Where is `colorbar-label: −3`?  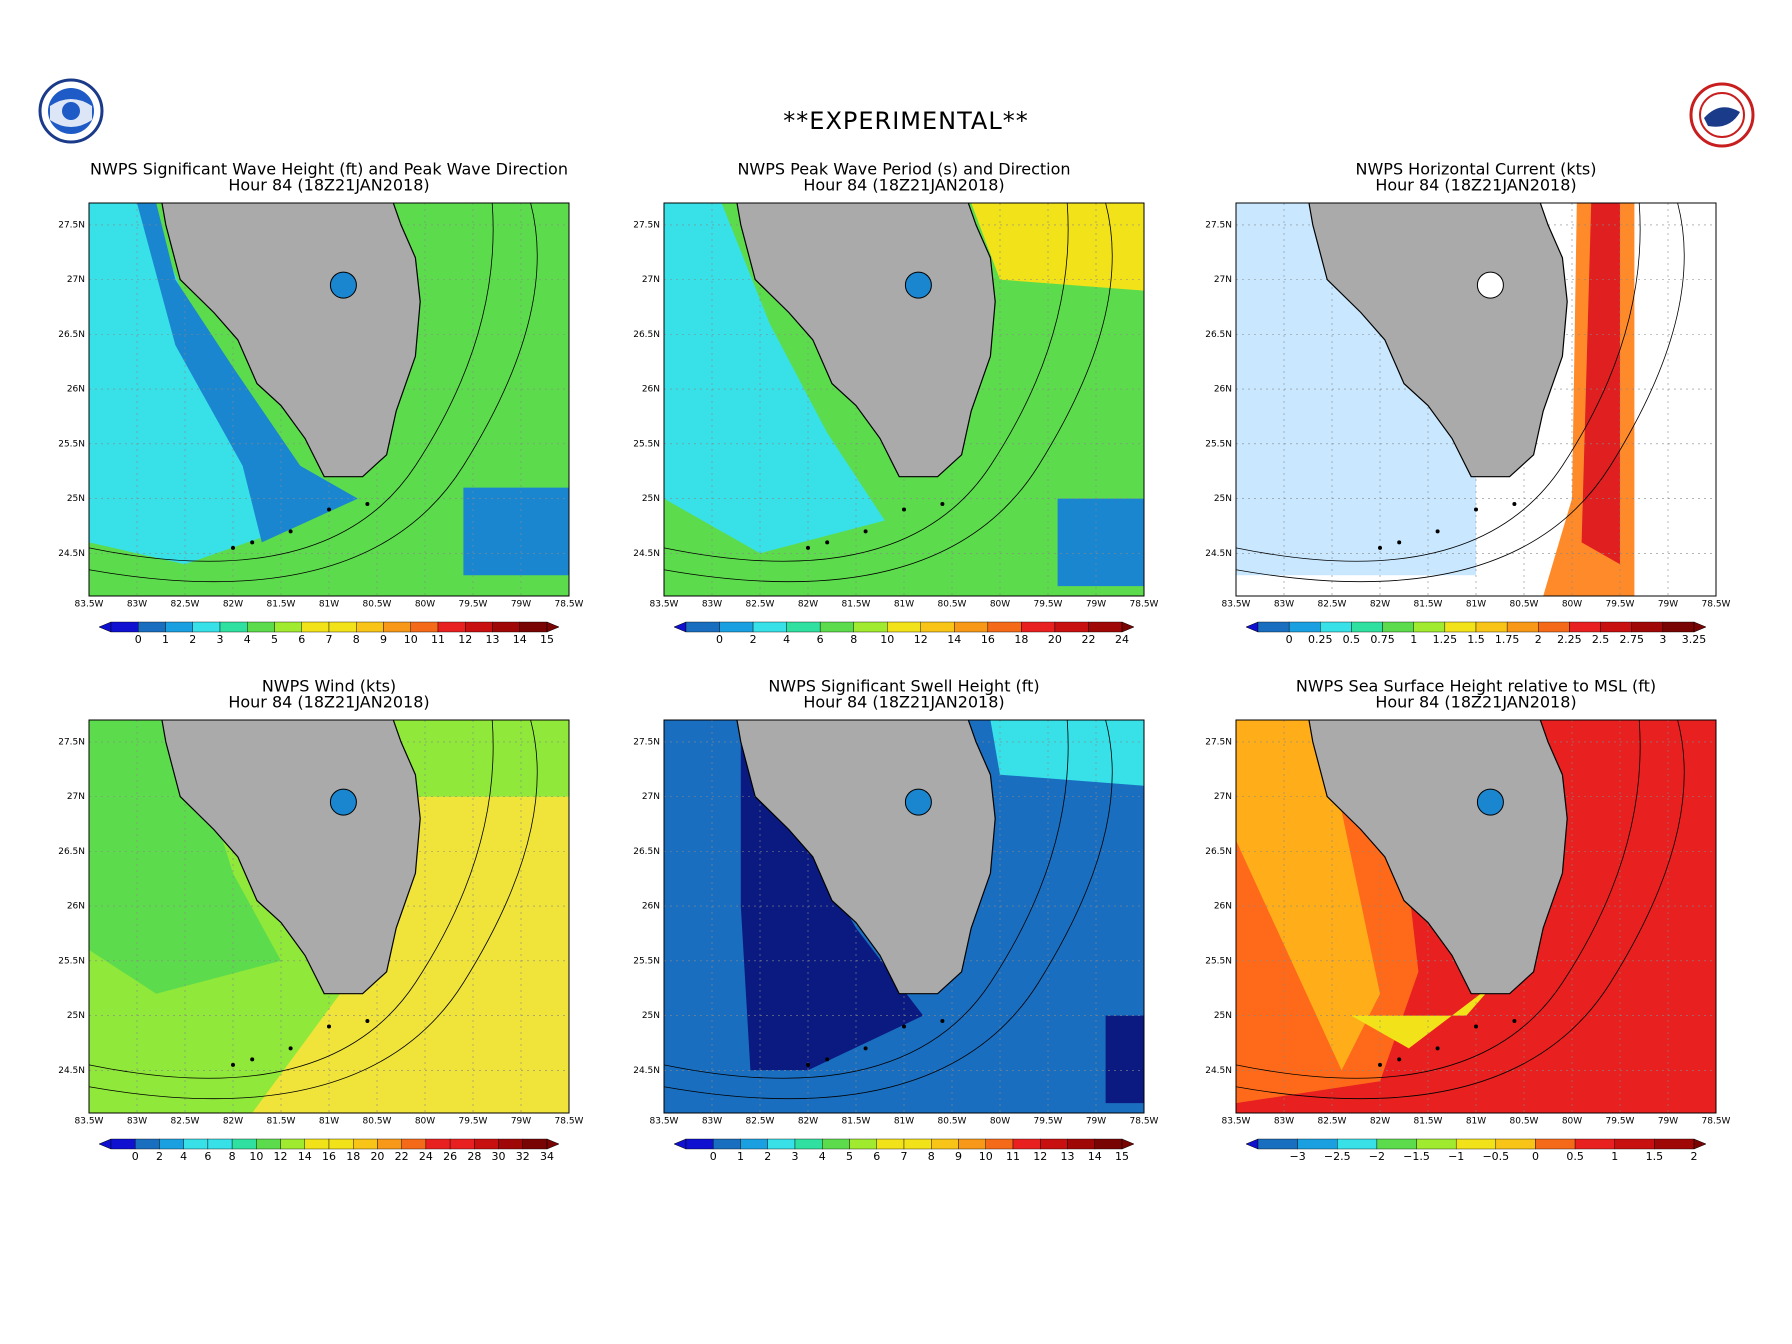 colorbar-label: −3 is located at coordinates (1298, 1156).